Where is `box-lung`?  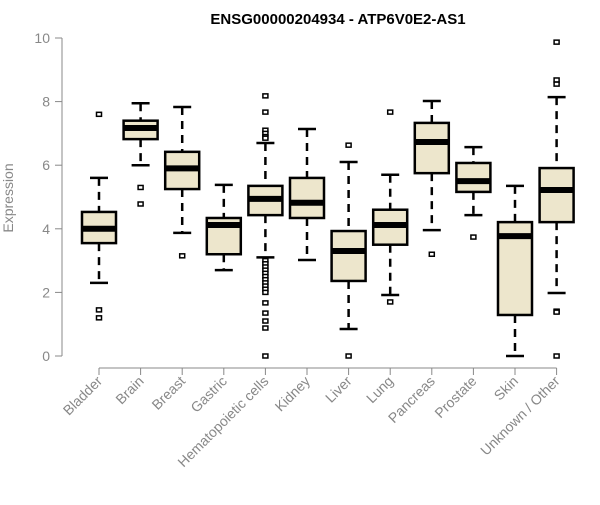
box-lung is located at coordinates (390, 207).